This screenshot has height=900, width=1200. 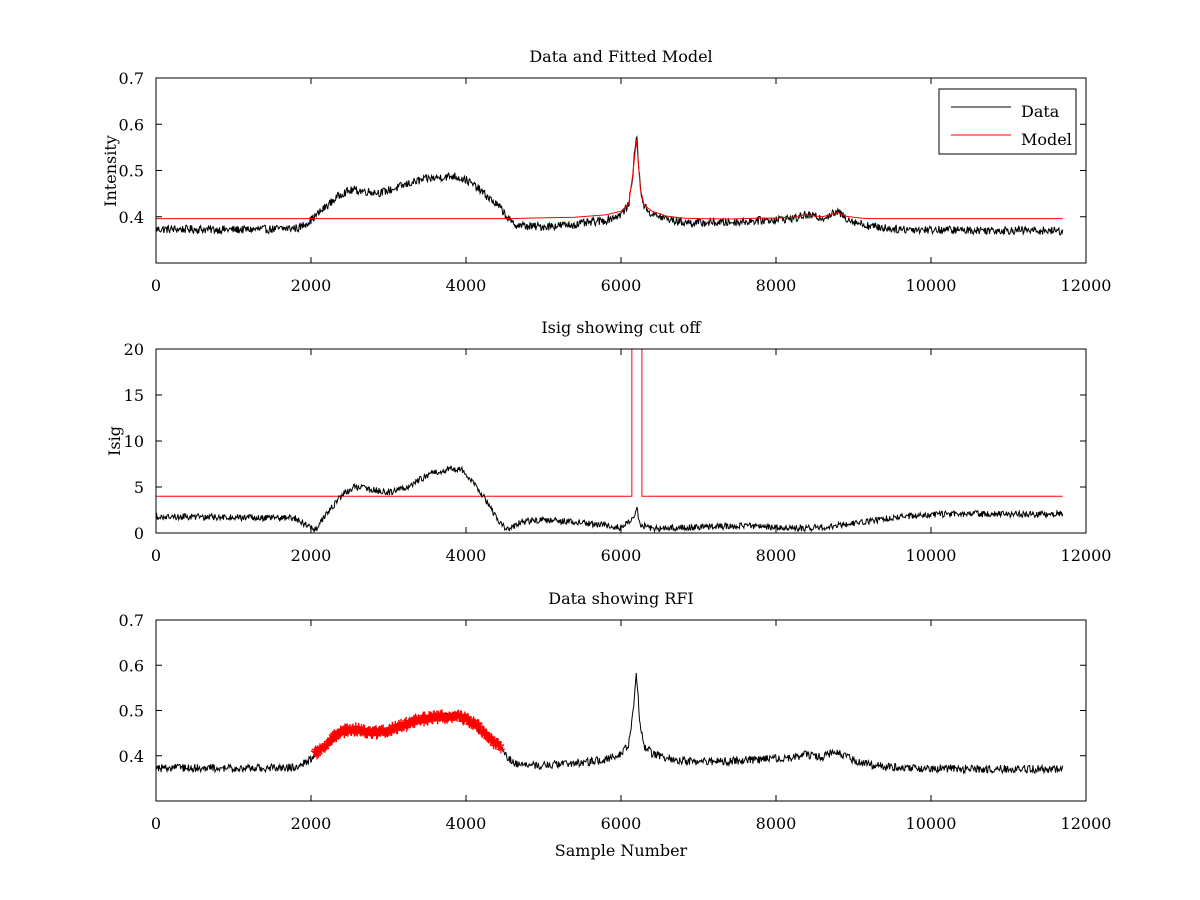 I want to click on legend: Data Model, so click(x=1007, y=121).